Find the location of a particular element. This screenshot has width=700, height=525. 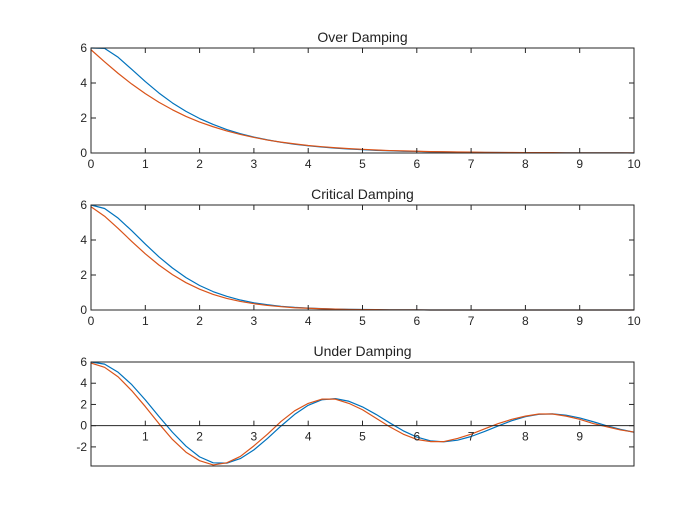

subplot-title: Critical Damping is located at coordinates (362, 194).